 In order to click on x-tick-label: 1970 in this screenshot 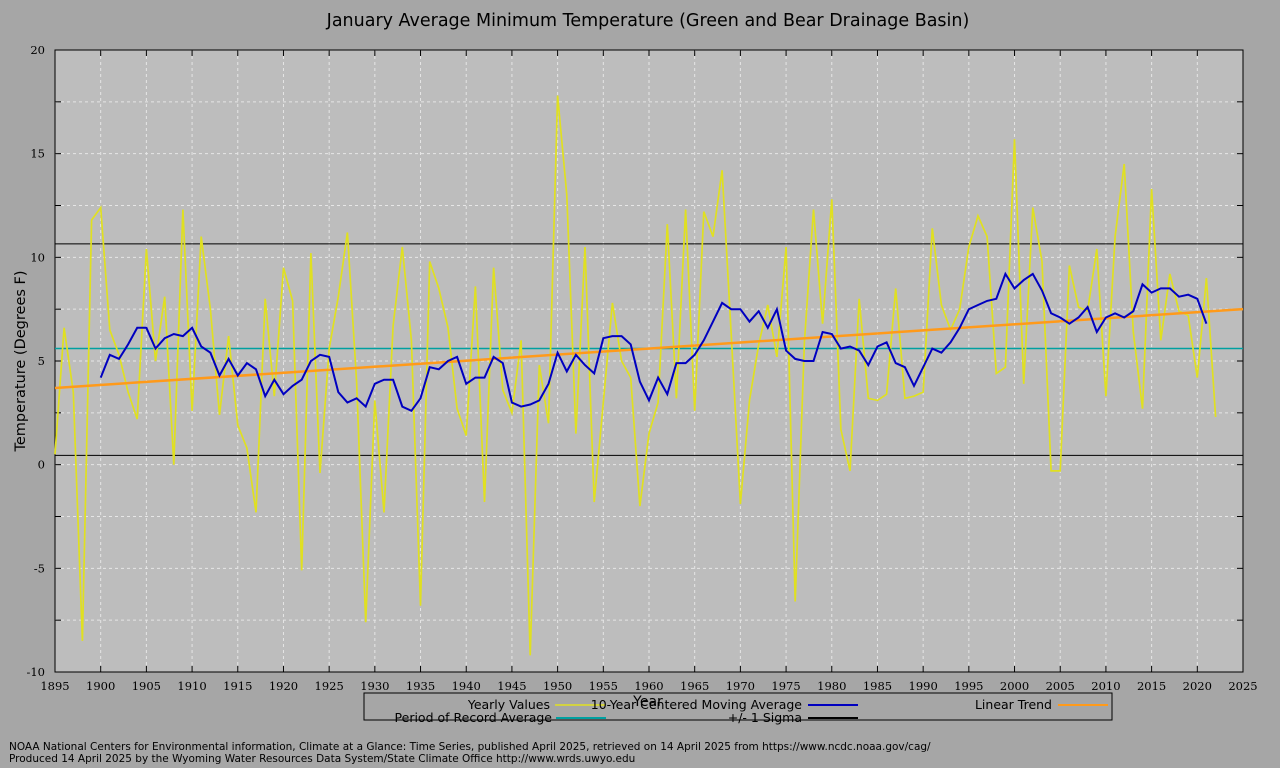, I will do `click(740, 686)`.